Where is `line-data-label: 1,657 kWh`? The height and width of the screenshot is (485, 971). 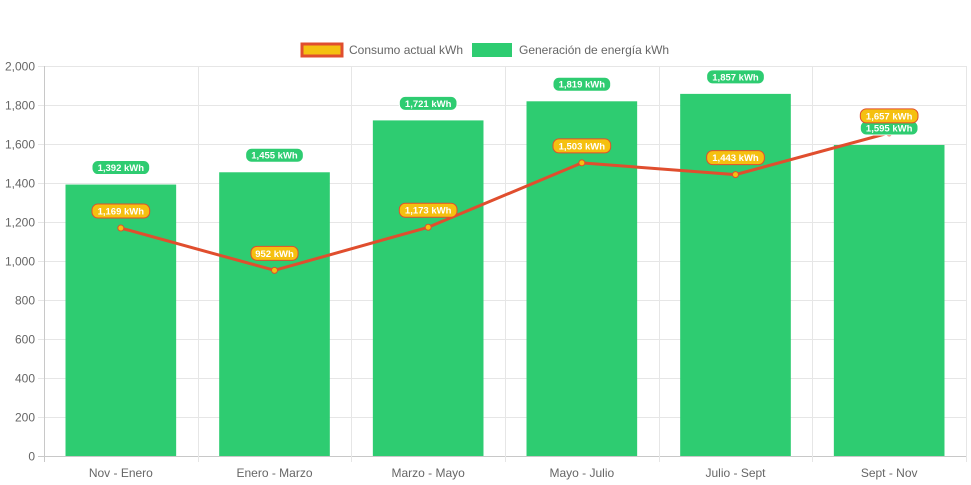 line-data-label: 1,657 kWh is located at coordinates (889, 116).